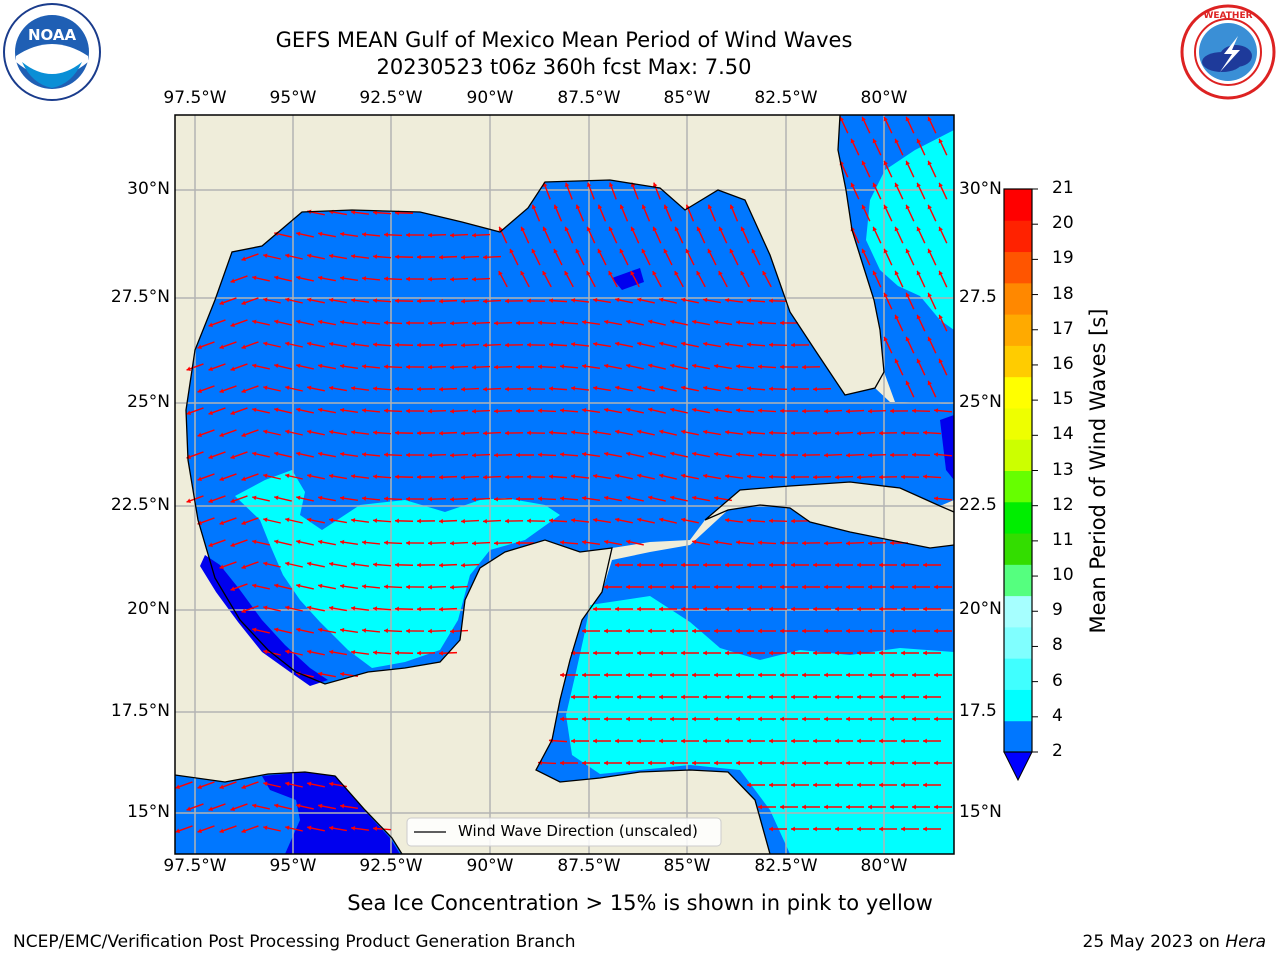 This screenshot has width=1280, height=960. I want to click on longitude-tick-label: 85°W, so click(687, 866).